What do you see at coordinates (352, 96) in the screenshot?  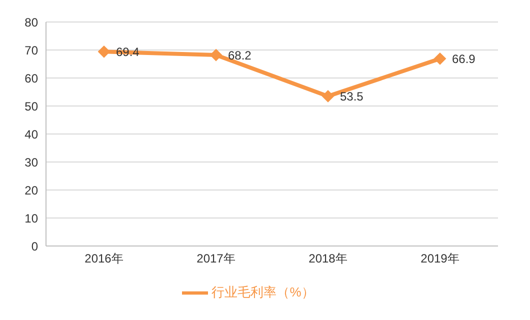 I see `data-label: 53.5` at bounding box center [352, 96].